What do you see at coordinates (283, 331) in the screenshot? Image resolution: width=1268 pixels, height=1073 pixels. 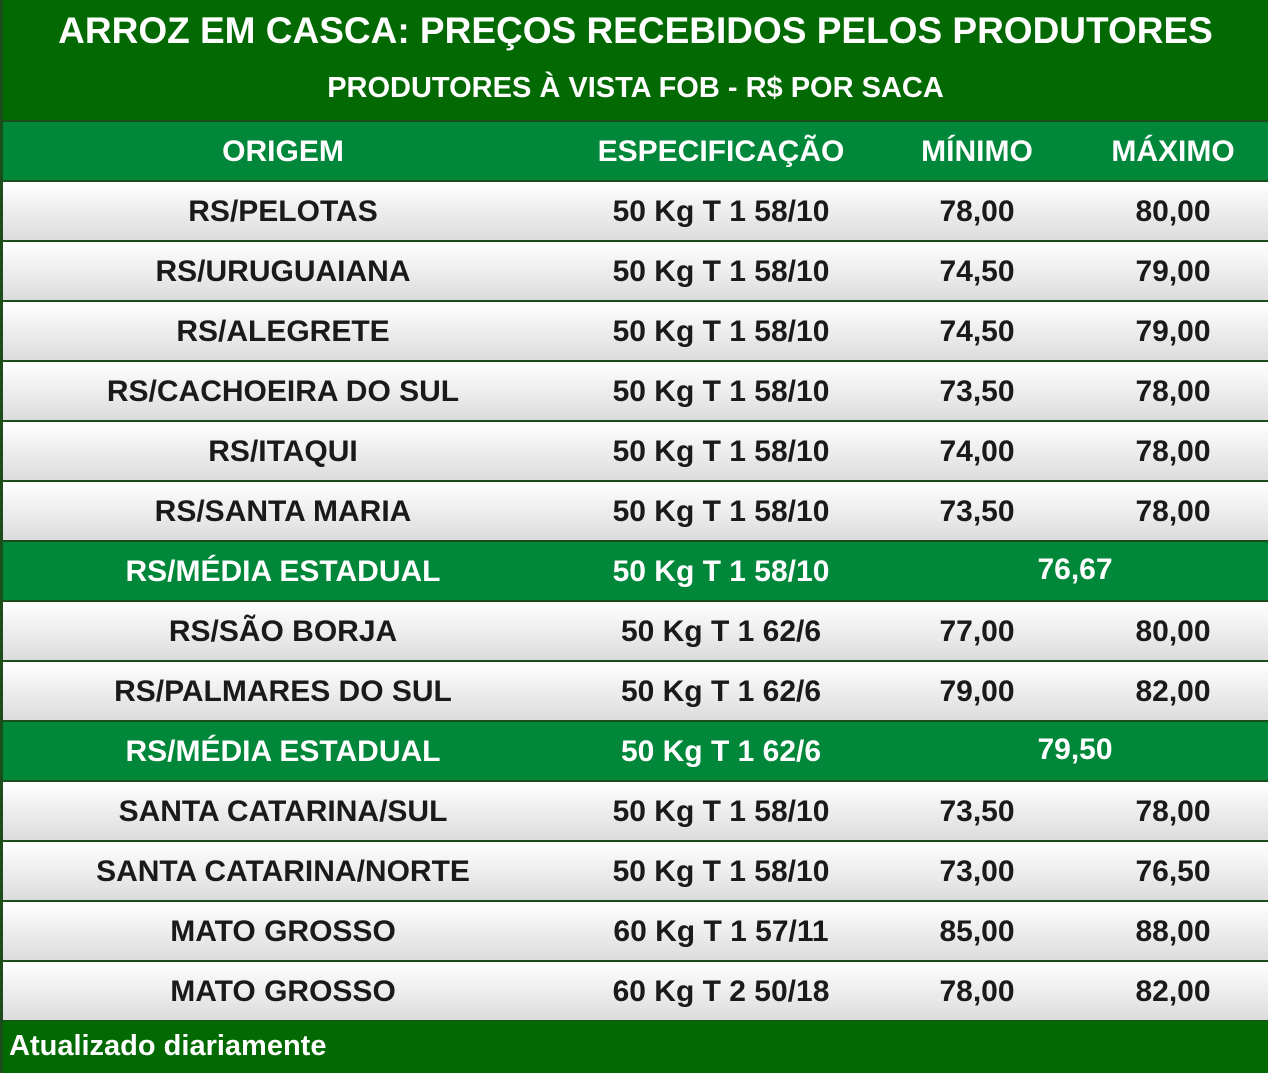 I see `cell: RS/ALEGRETE` at bounding box center [283, 331].